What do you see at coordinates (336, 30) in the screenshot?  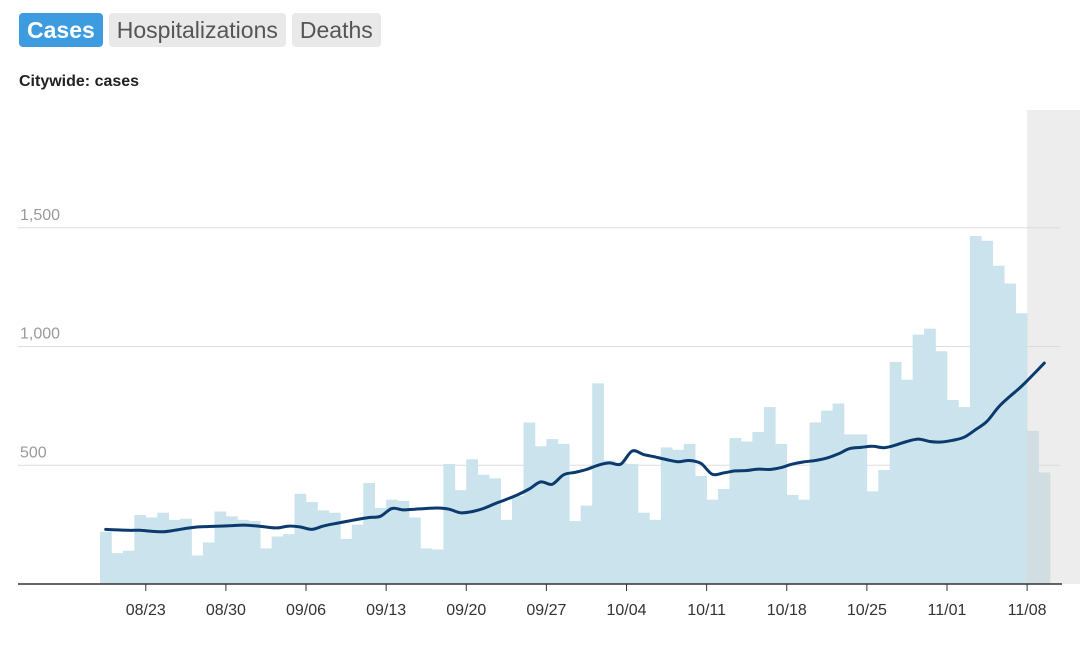 I see `tab-deaths: Deaths` at bounding box center [336, 30].